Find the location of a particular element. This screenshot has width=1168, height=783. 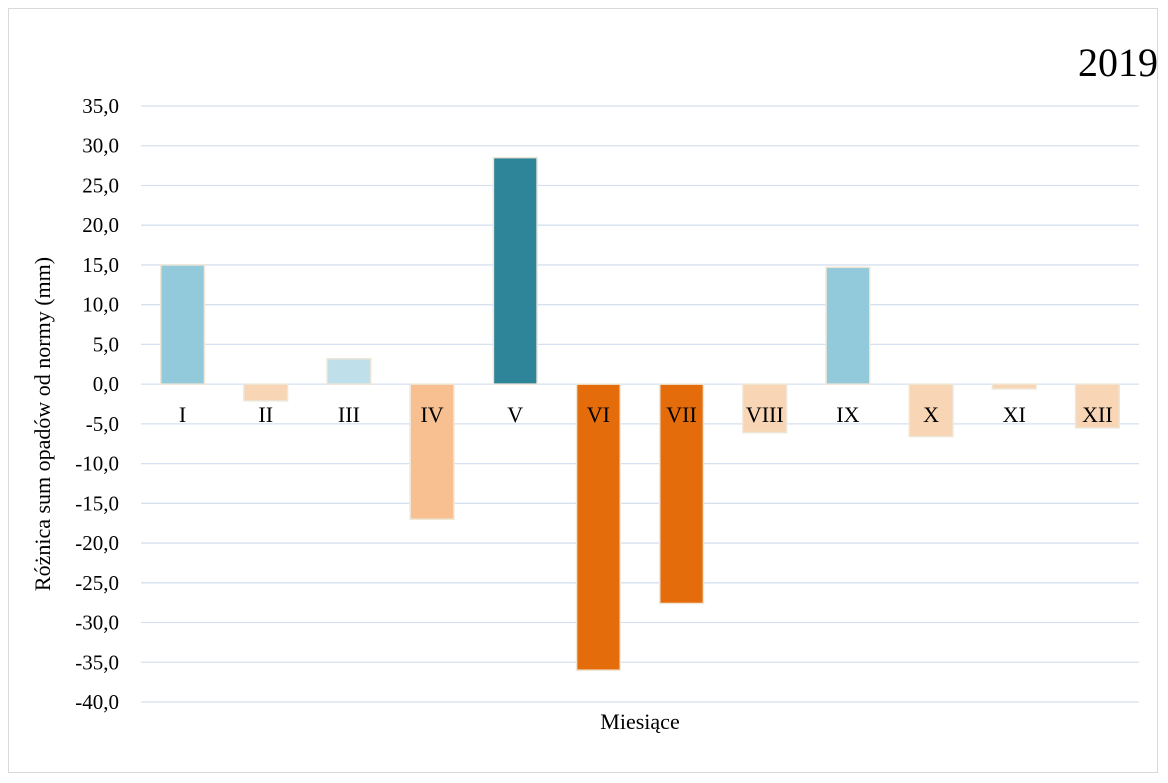

bar-XI is located at coordinates (1014, 386).